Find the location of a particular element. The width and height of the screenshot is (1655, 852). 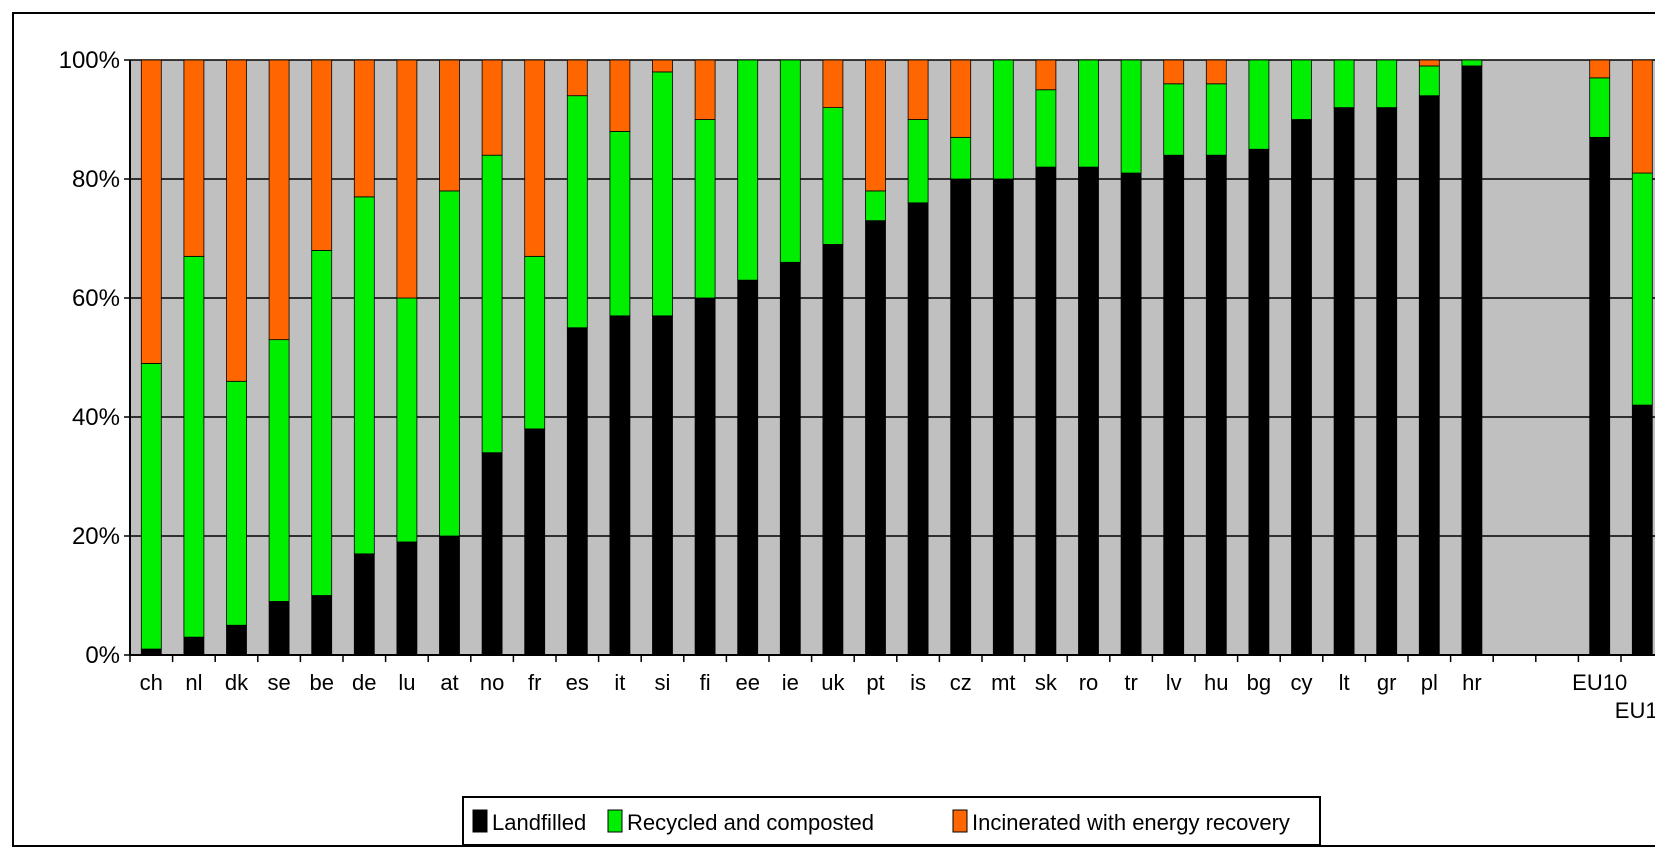

bar-EU15-landfilled is located at coordinates (1642, 530).